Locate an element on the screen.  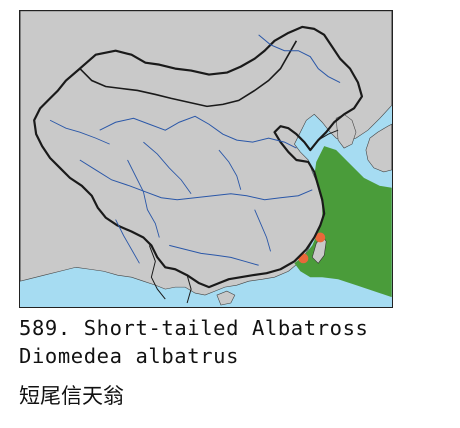
species-number: 589. is located at coordinates (45, 328).